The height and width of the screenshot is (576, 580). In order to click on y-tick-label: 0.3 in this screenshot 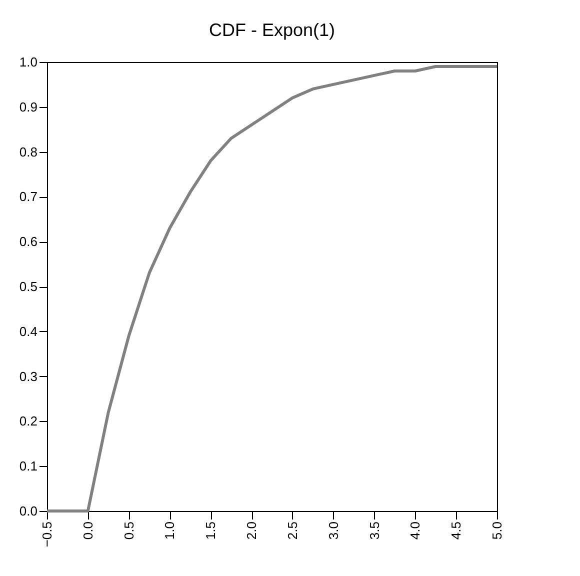, I will do `click(28, 376)`.